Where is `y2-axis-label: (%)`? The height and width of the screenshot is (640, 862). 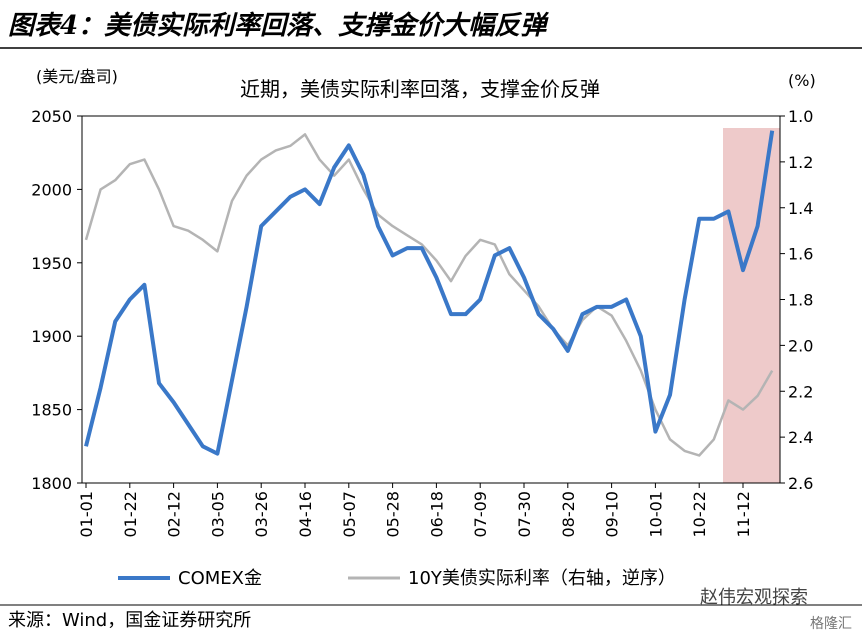 y2-axis-label: (%) is located at coordinates (802, 80).